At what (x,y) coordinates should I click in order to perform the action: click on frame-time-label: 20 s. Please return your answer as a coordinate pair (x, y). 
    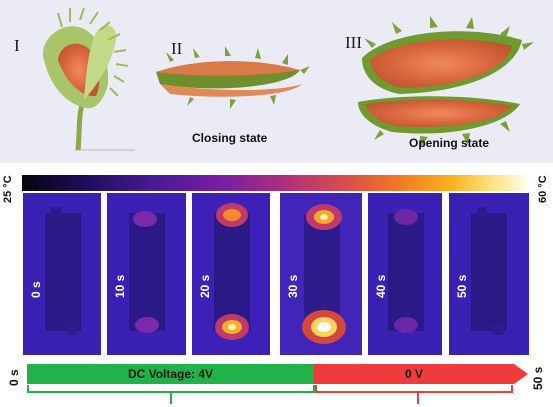
    Looking at the image, I should click on (205, 286).